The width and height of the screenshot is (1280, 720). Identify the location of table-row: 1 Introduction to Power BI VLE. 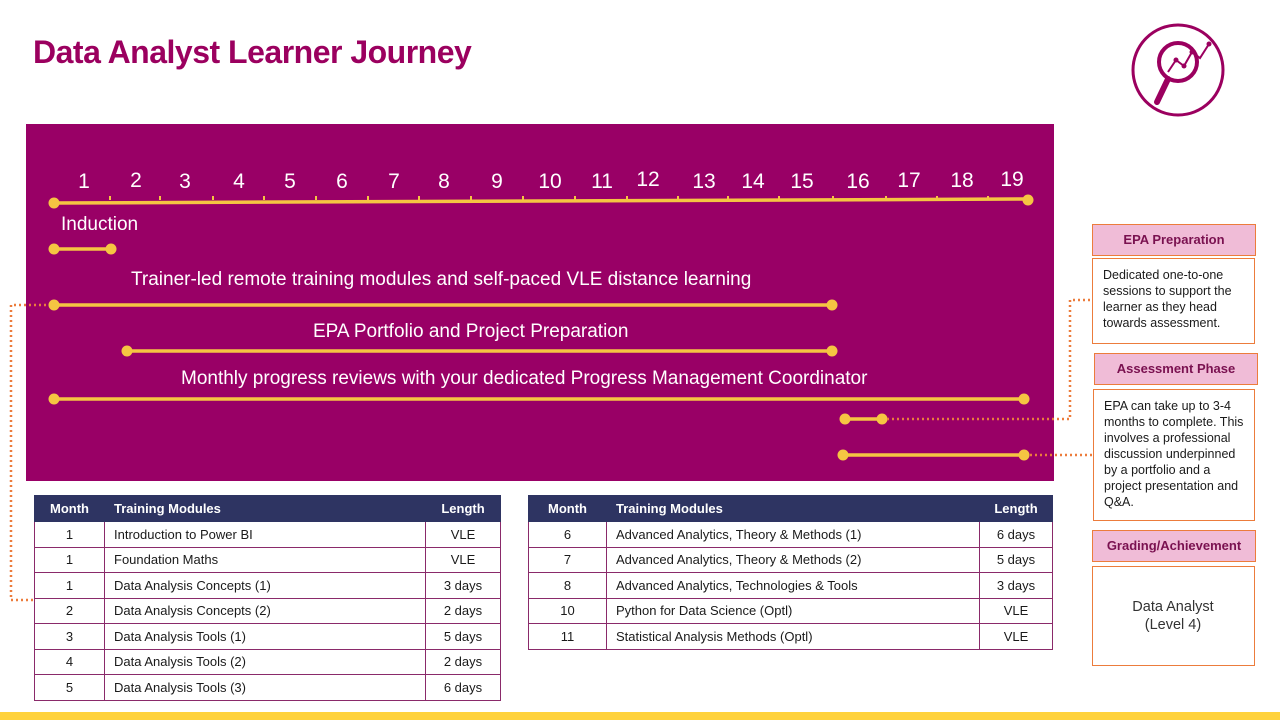
(267, 534).